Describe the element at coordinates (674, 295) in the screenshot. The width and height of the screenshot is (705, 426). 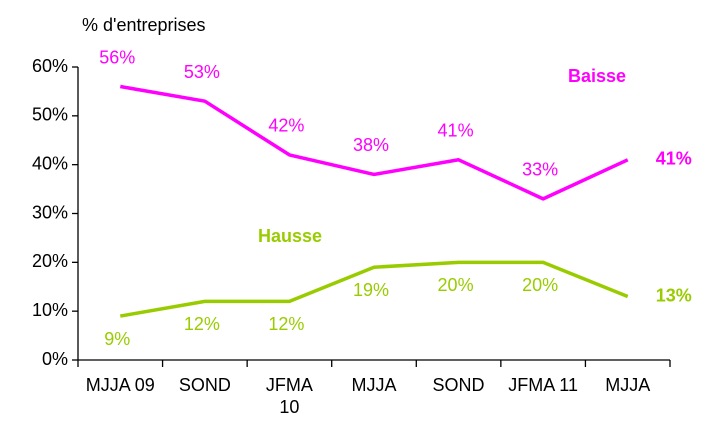
I see `data-label: 13%` at that location.